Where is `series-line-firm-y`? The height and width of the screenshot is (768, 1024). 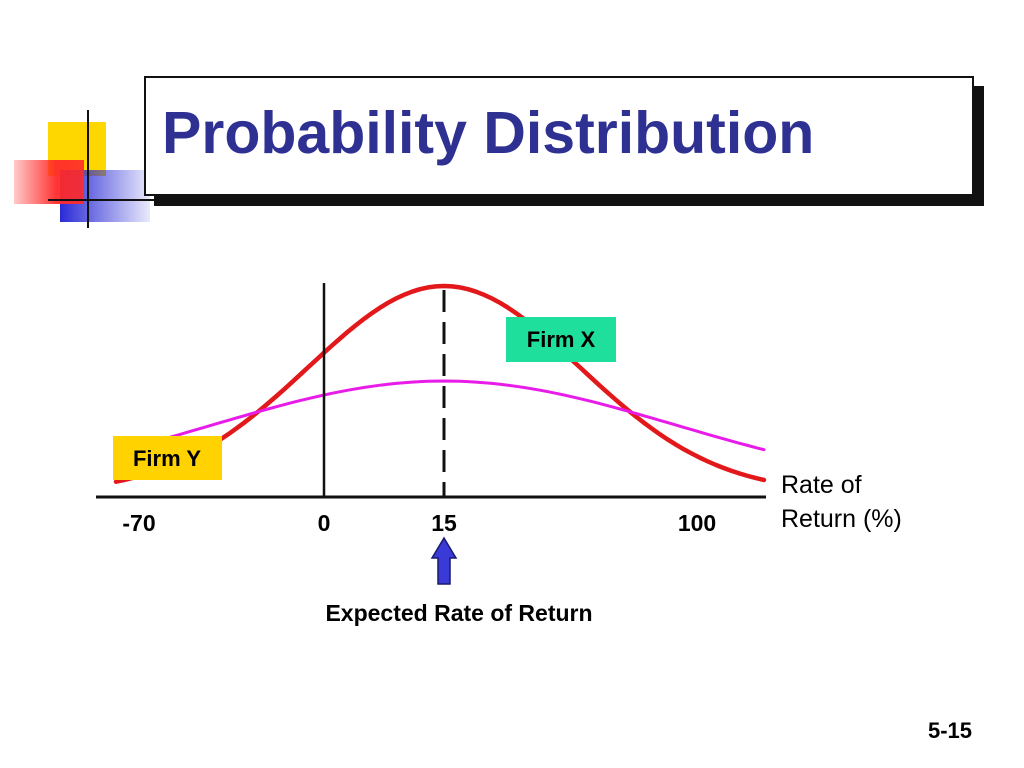 series-line-firm-y is located at coordinates (440, 416).